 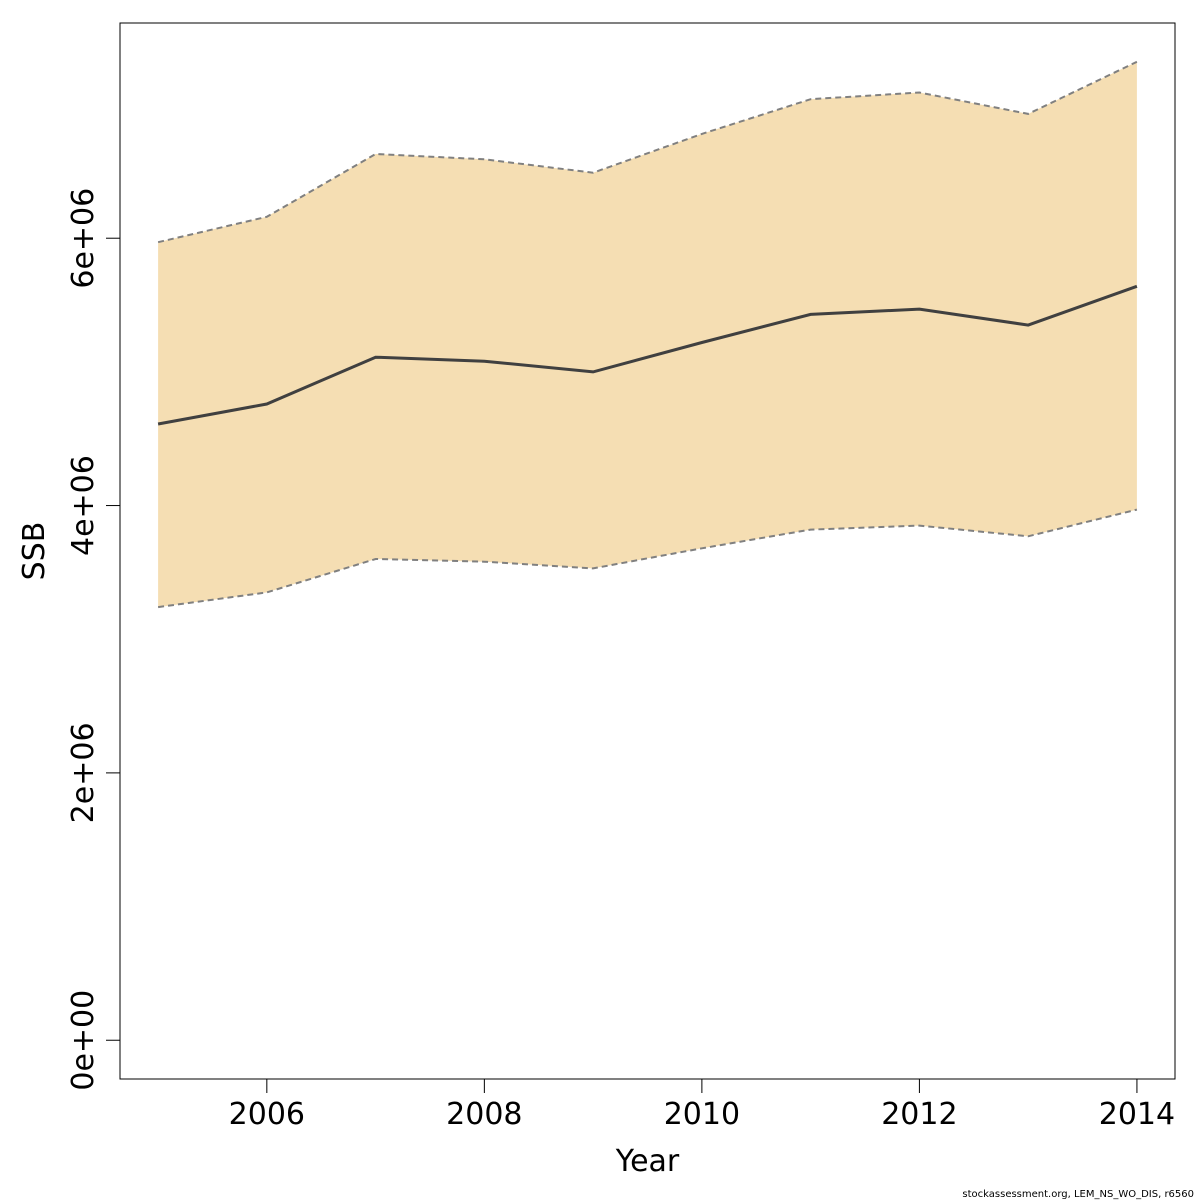 I want to click on y-tick-label: 4e+06, so click(x=83, y=505).